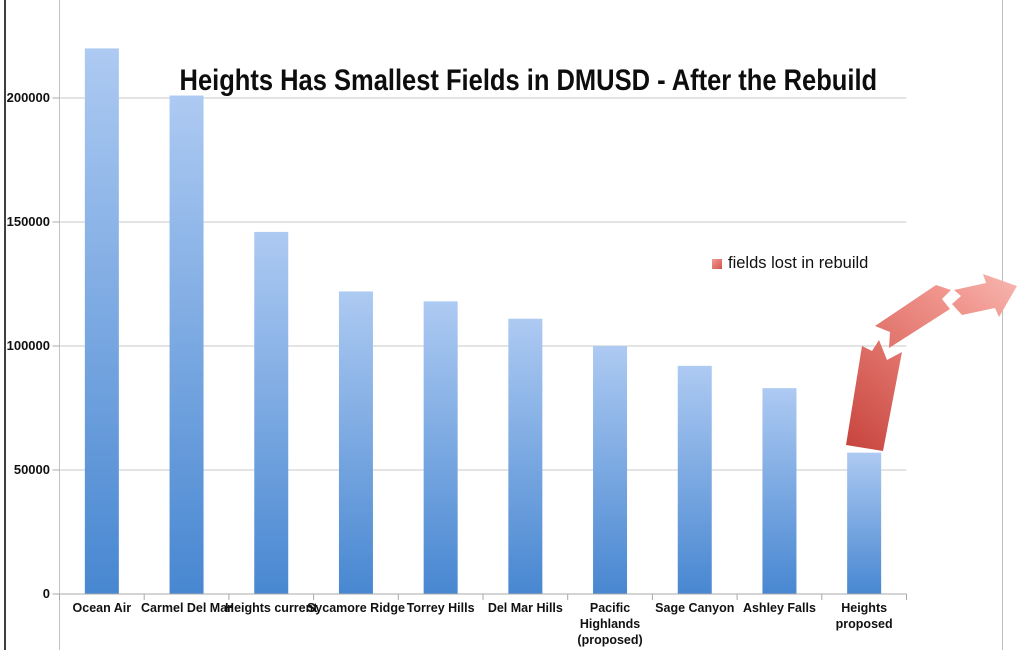 The width and height of the screenshot is (1024, 650). What do you see at coordinates (271, 608) in the screenshot?
I see `x-axis-label: Heights current` at bounding box center [271, 608].